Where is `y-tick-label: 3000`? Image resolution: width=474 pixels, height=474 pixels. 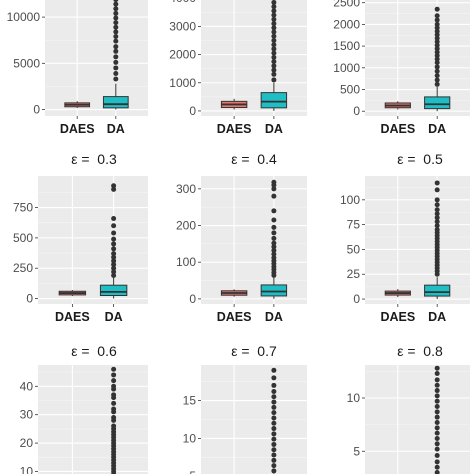
y-tick-label: 3000 is located at coordinates (182, 26).